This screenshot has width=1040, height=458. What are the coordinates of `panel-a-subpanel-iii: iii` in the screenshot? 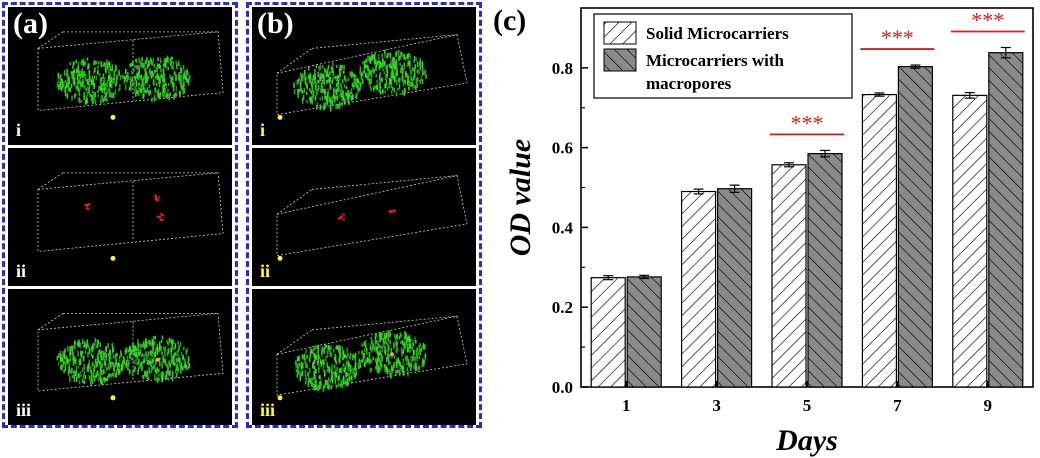 It's located at (120, 357).